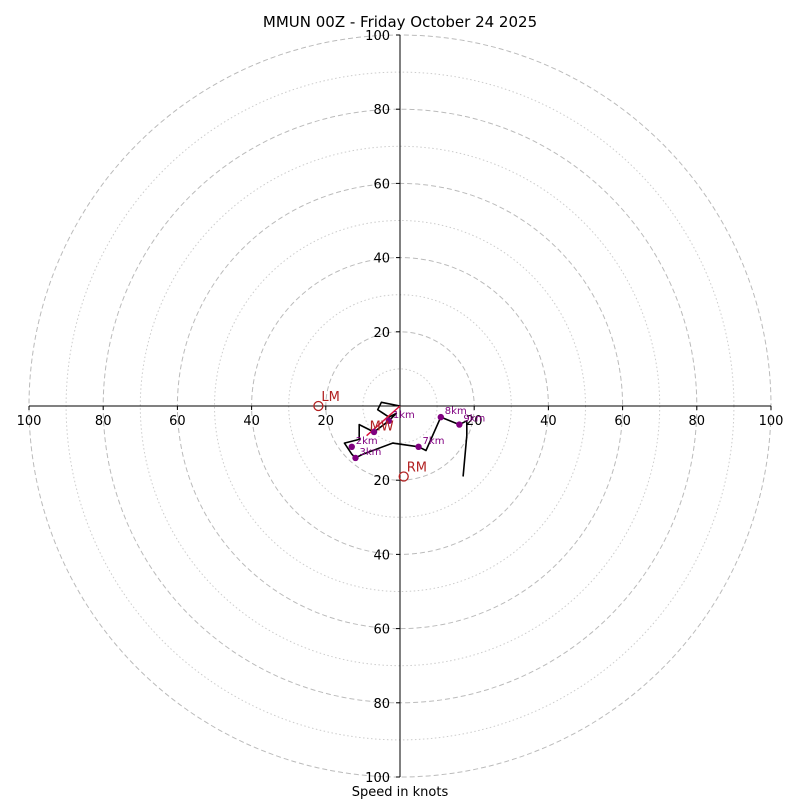  What do you see at coordinates (370, 452) in the screenshot?
I see `height-label: 3km` at bounding box center [370, 452].